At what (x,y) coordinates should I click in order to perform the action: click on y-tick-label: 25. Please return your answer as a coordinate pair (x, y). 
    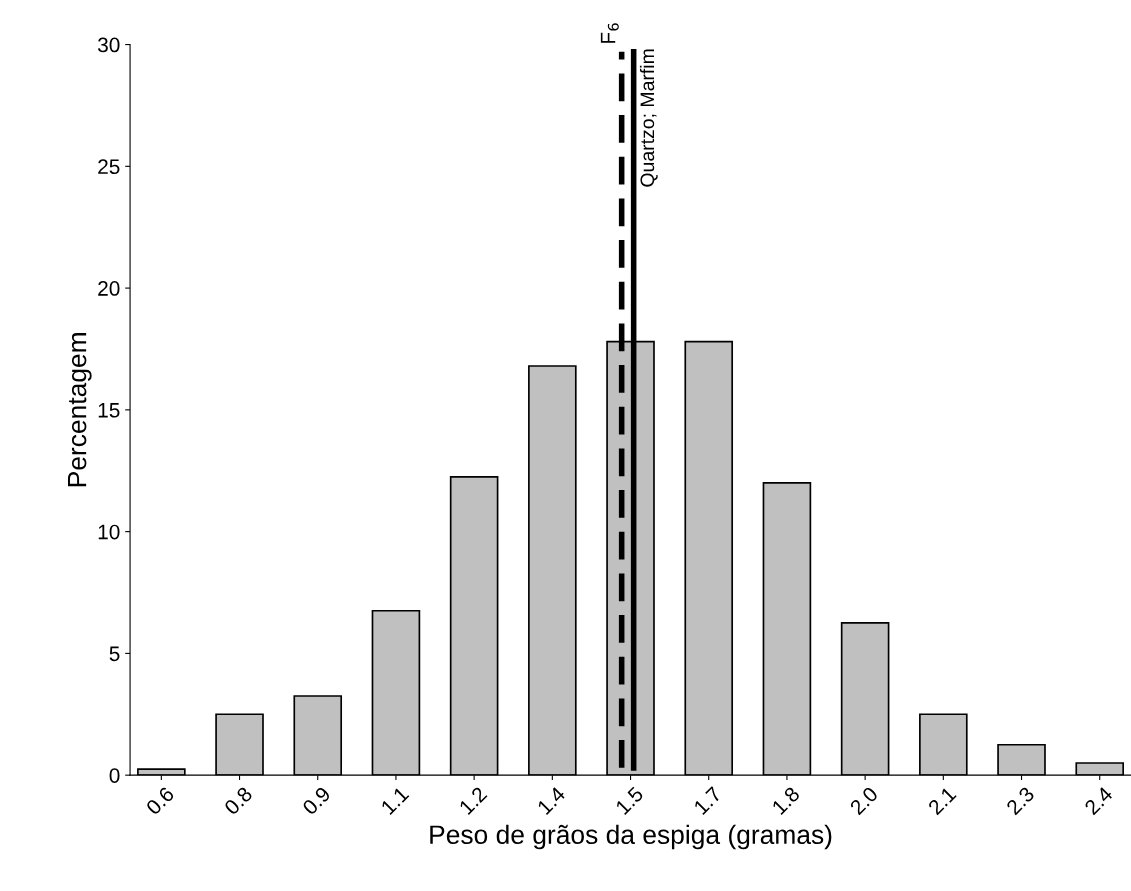
    Looking at the image, I should click on (109, 167).